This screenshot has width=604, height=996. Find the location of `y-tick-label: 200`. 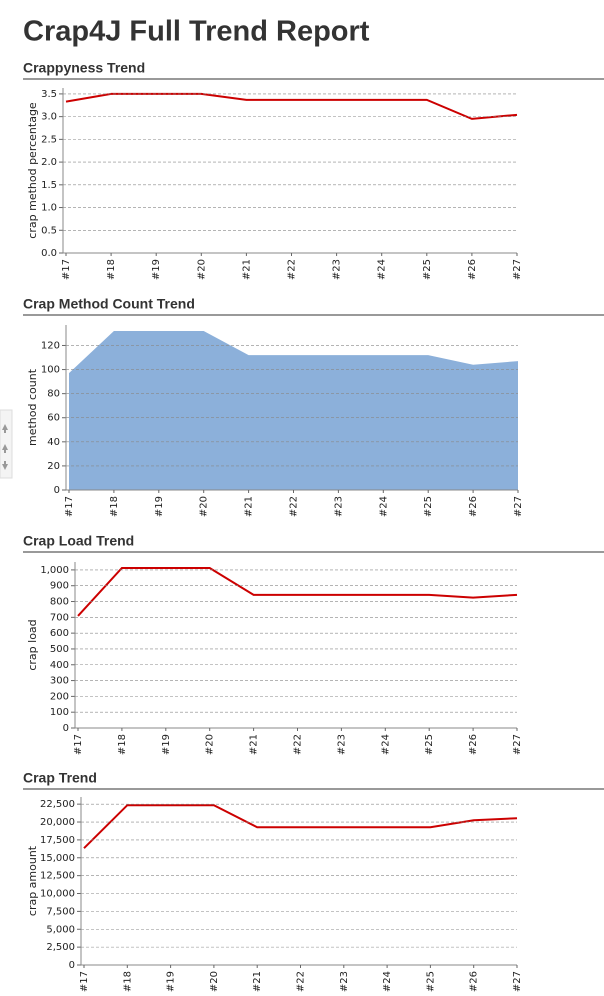

y-tick-label: 200 is located at coordinates (59, 696).